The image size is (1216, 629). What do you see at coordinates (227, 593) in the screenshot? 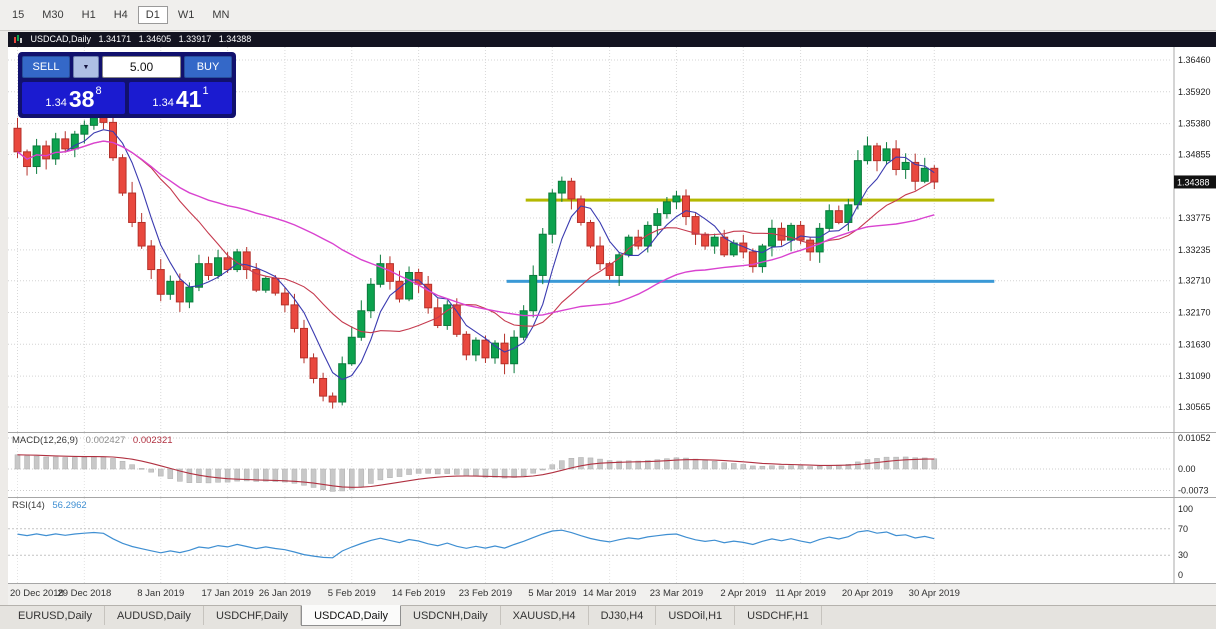
I see `date-tick-label: 17 Jan 2019` at bounding box center [227, 593].